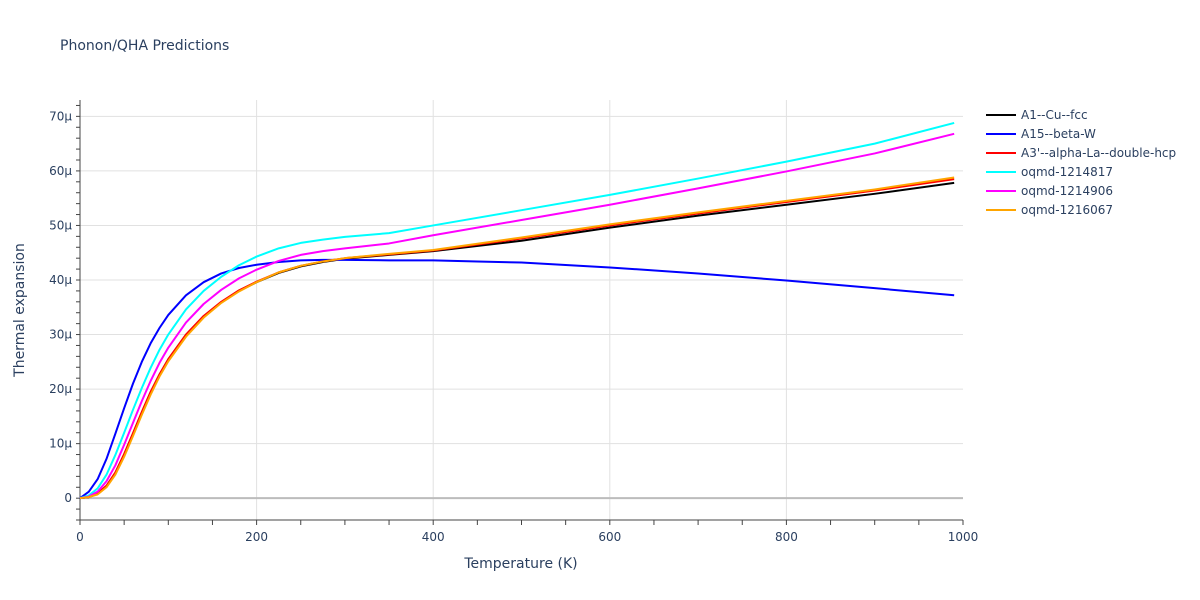 This screenshot has width=1200, height=600. Describe the element at coordinates (60, 171) in the screenshot. I see `y-tick-label: 60μ` at that location.